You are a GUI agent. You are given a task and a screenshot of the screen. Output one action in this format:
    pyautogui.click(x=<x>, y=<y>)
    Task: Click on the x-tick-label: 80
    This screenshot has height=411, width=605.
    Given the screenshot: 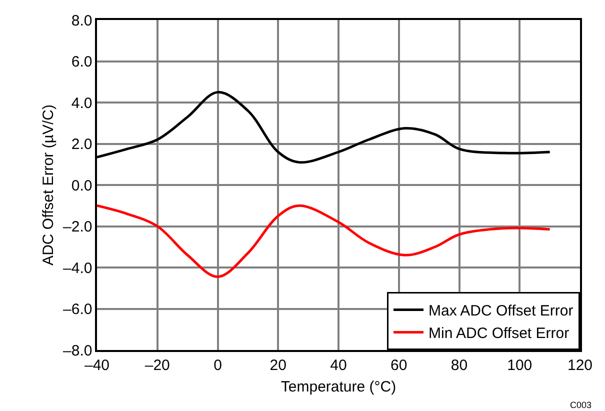 What is the action you would take?
    pyautogui.click(x=459, y=365)
    